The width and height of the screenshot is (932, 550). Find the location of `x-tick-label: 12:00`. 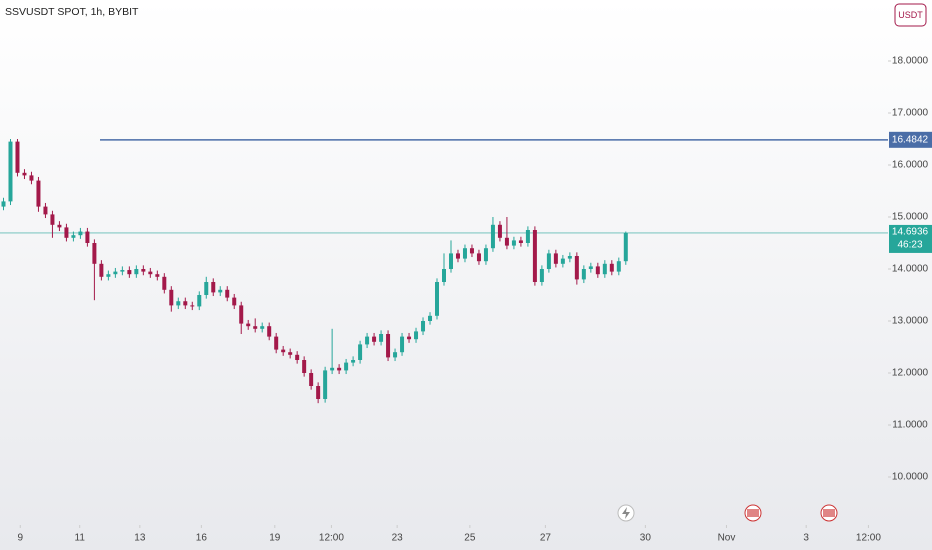

x-tick-label: 12:00 is located at coordinates (868, 538).